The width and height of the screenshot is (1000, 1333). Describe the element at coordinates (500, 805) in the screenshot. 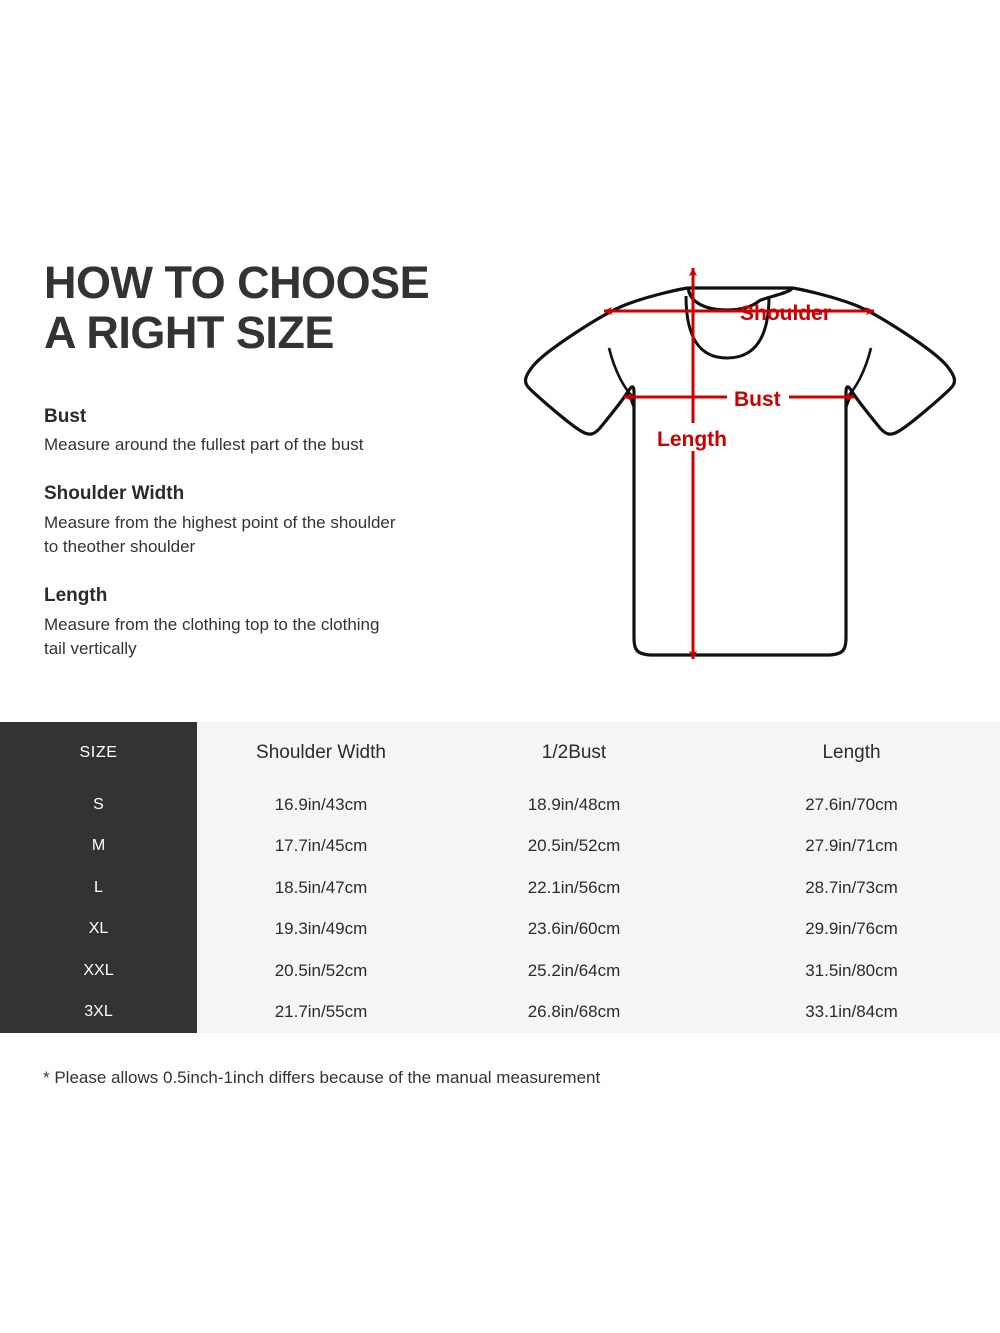

I see `table-row: S 16.9in/43cm 18.9in/48cm 27.6in/70cm` at that location.